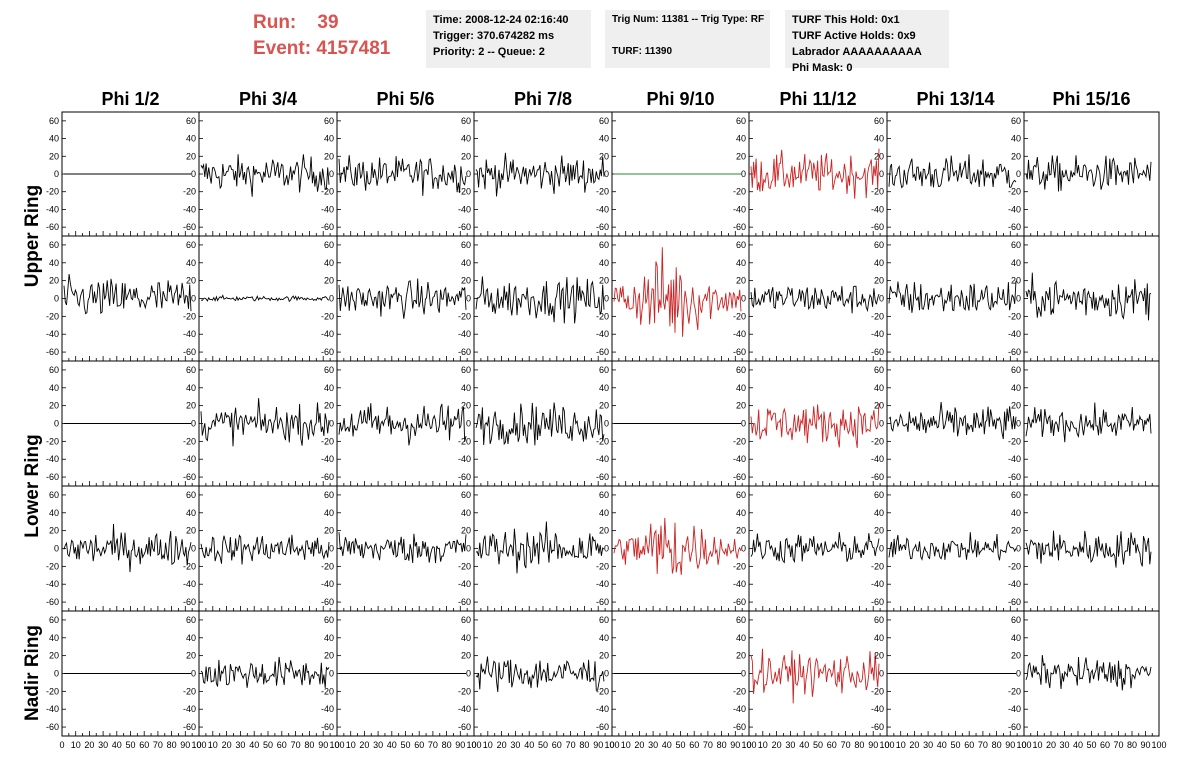 The height and width of the screenshot is (772, 1196). I want to click on ring-label: Lower Ring, so click(32, 485).